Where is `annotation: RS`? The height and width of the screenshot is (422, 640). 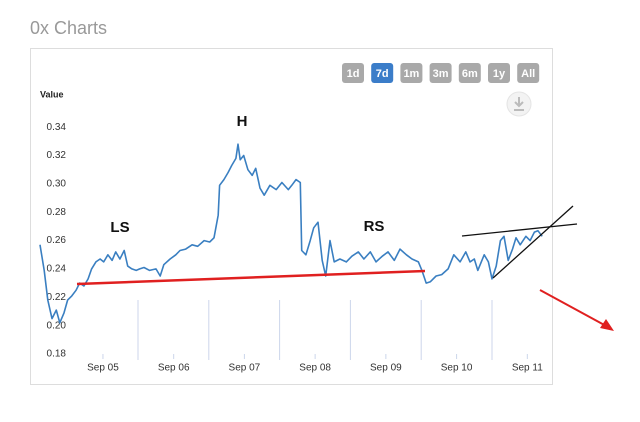 annotation: RS is located at coordinates (374, 226).